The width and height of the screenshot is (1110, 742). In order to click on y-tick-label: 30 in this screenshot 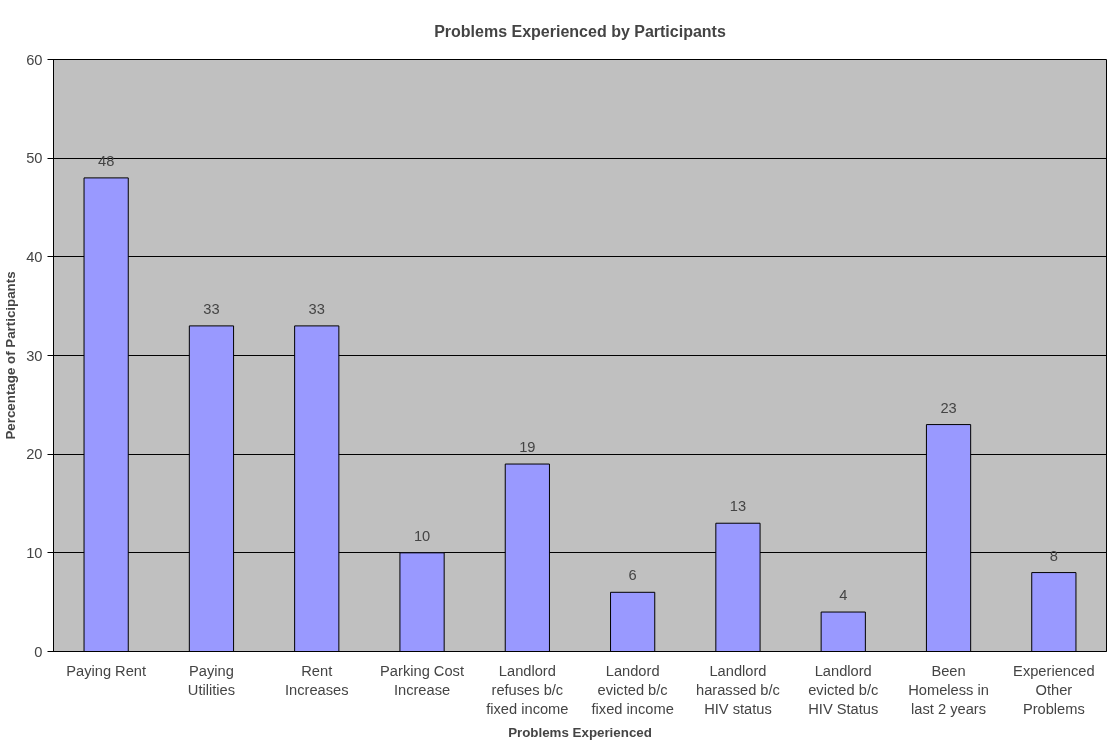, I will do `click(34, 355)`.